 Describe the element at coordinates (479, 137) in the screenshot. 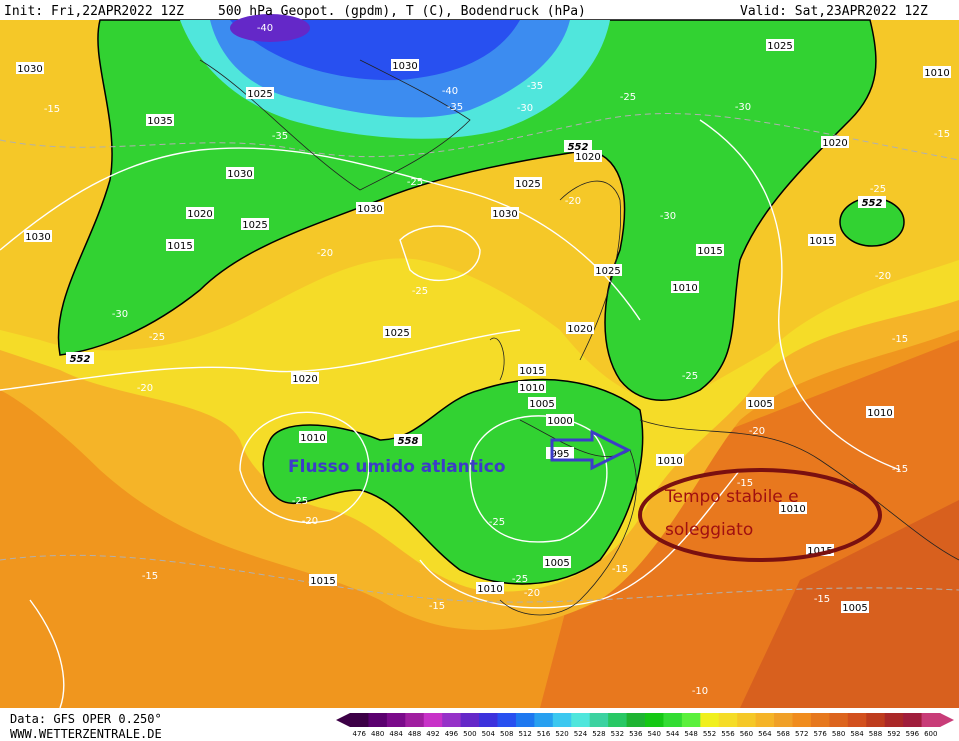

I see `isotherm` at that location.